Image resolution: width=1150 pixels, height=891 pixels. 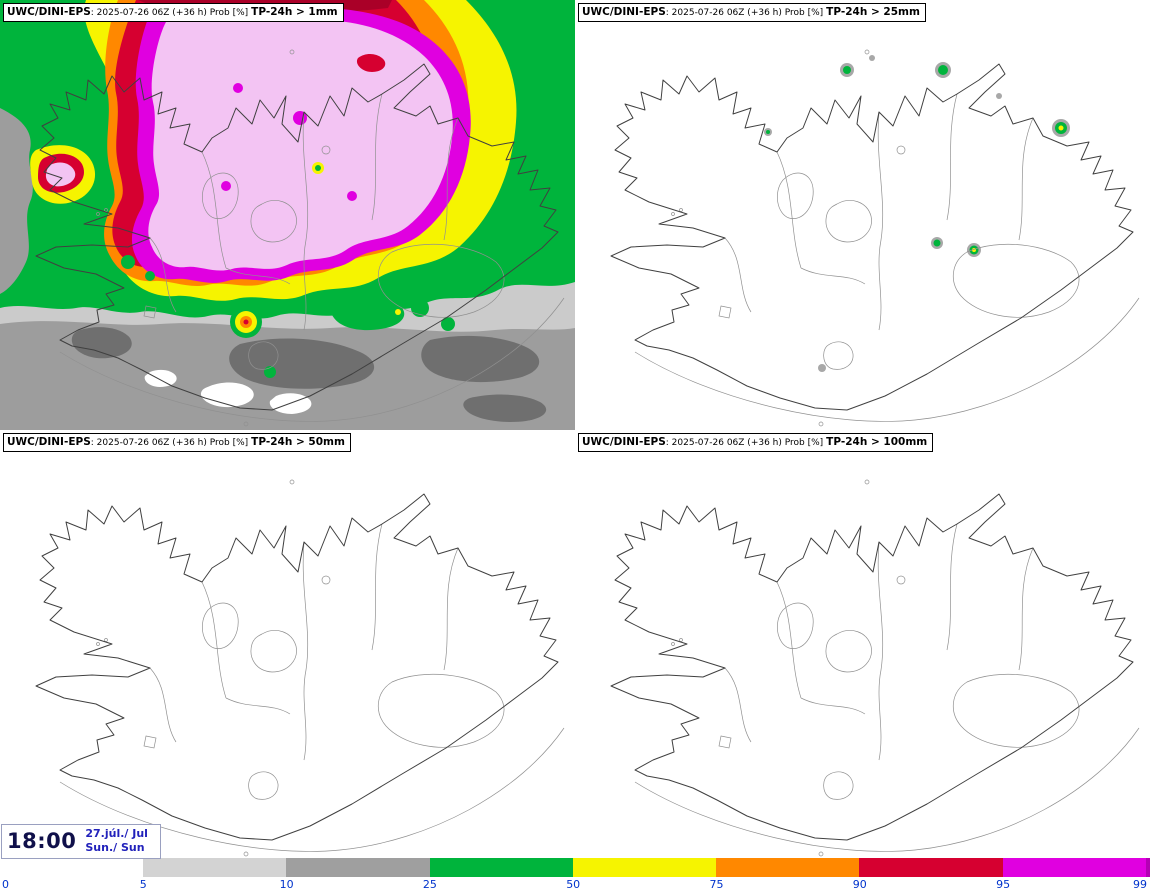 I want to click on parameter-label: TP-24h > 25mm, so click(x=873, y=12).